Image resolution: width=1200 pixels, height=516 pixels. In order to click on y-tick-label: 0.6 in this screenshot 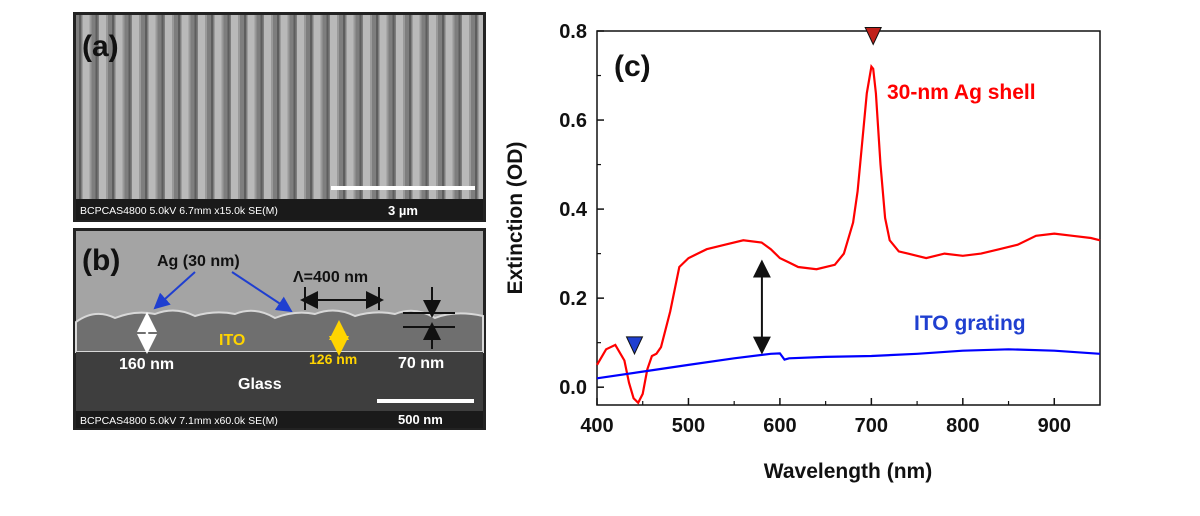, I will do `click(573, 121)`.